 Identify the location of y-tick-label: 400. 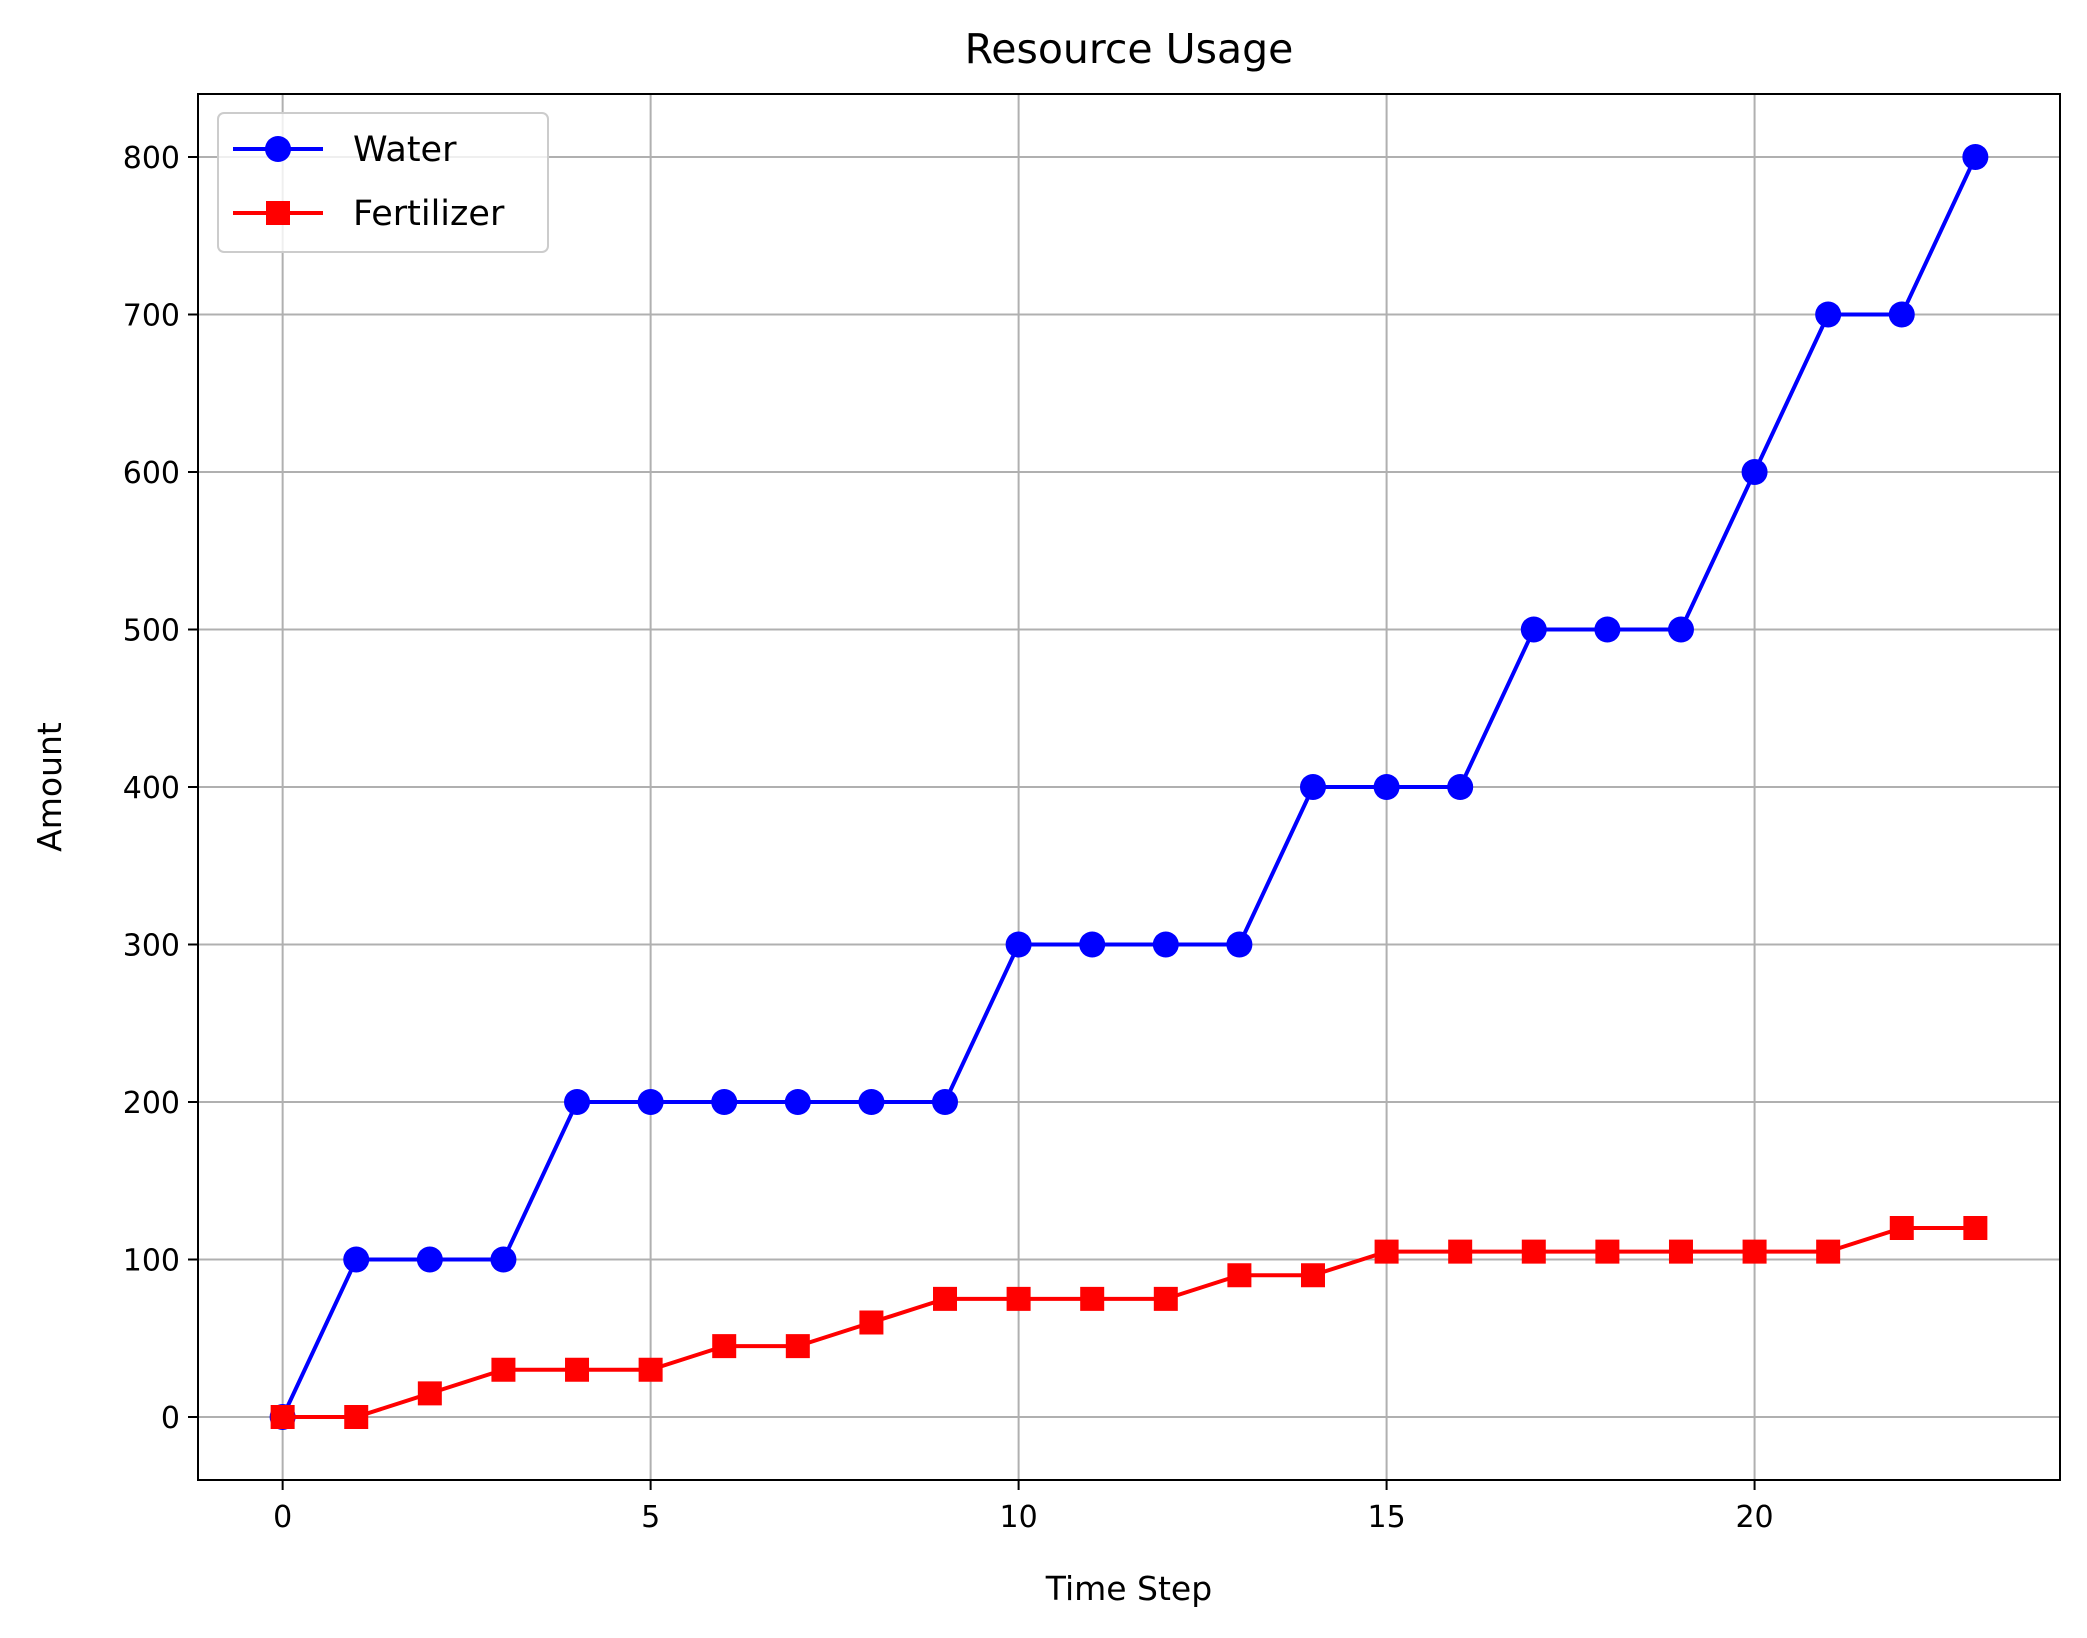
(151, 788).